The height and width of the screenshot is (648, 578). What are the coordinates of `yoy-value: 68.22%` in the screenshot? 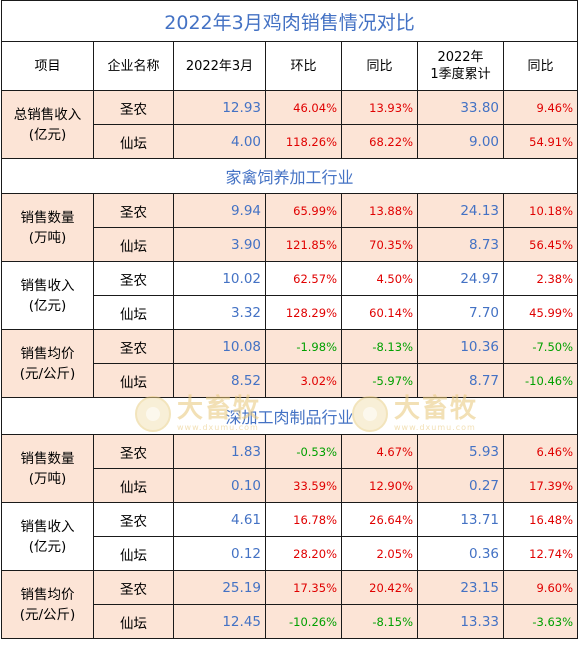 It's located at (379, 141).